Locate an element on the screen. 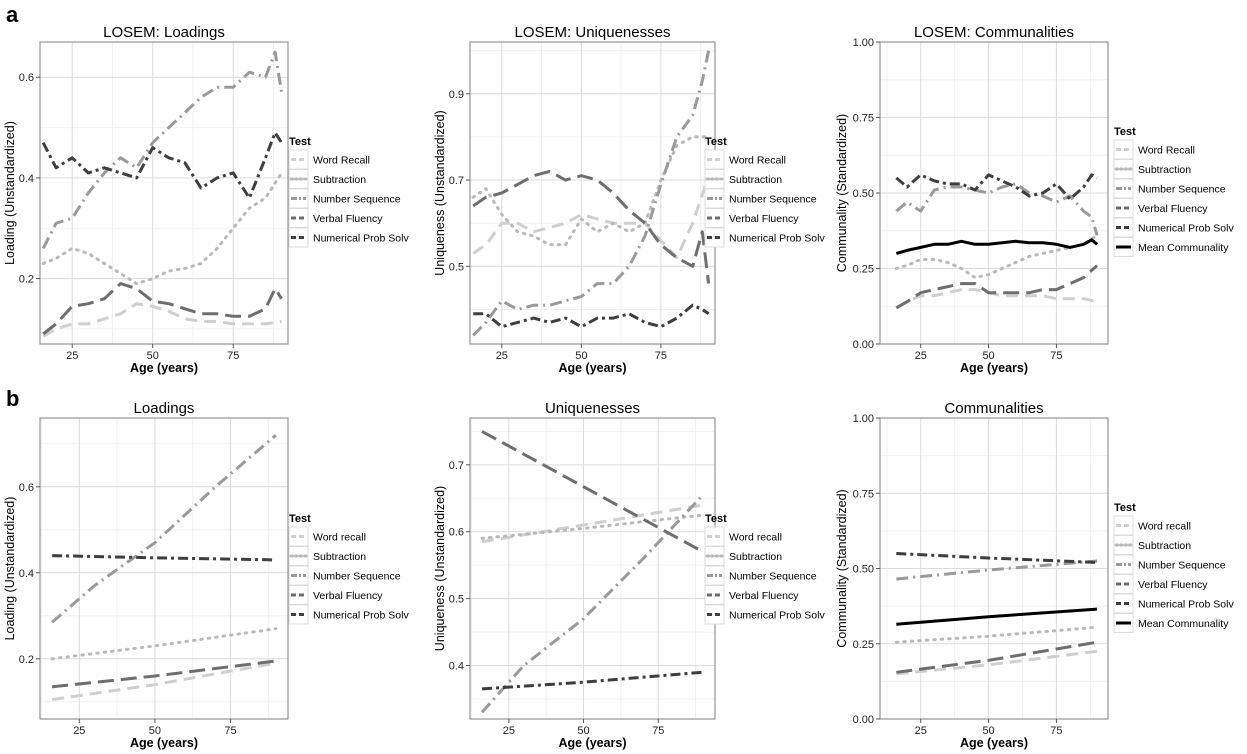  plot-frame is located at coordinates (164, 568).